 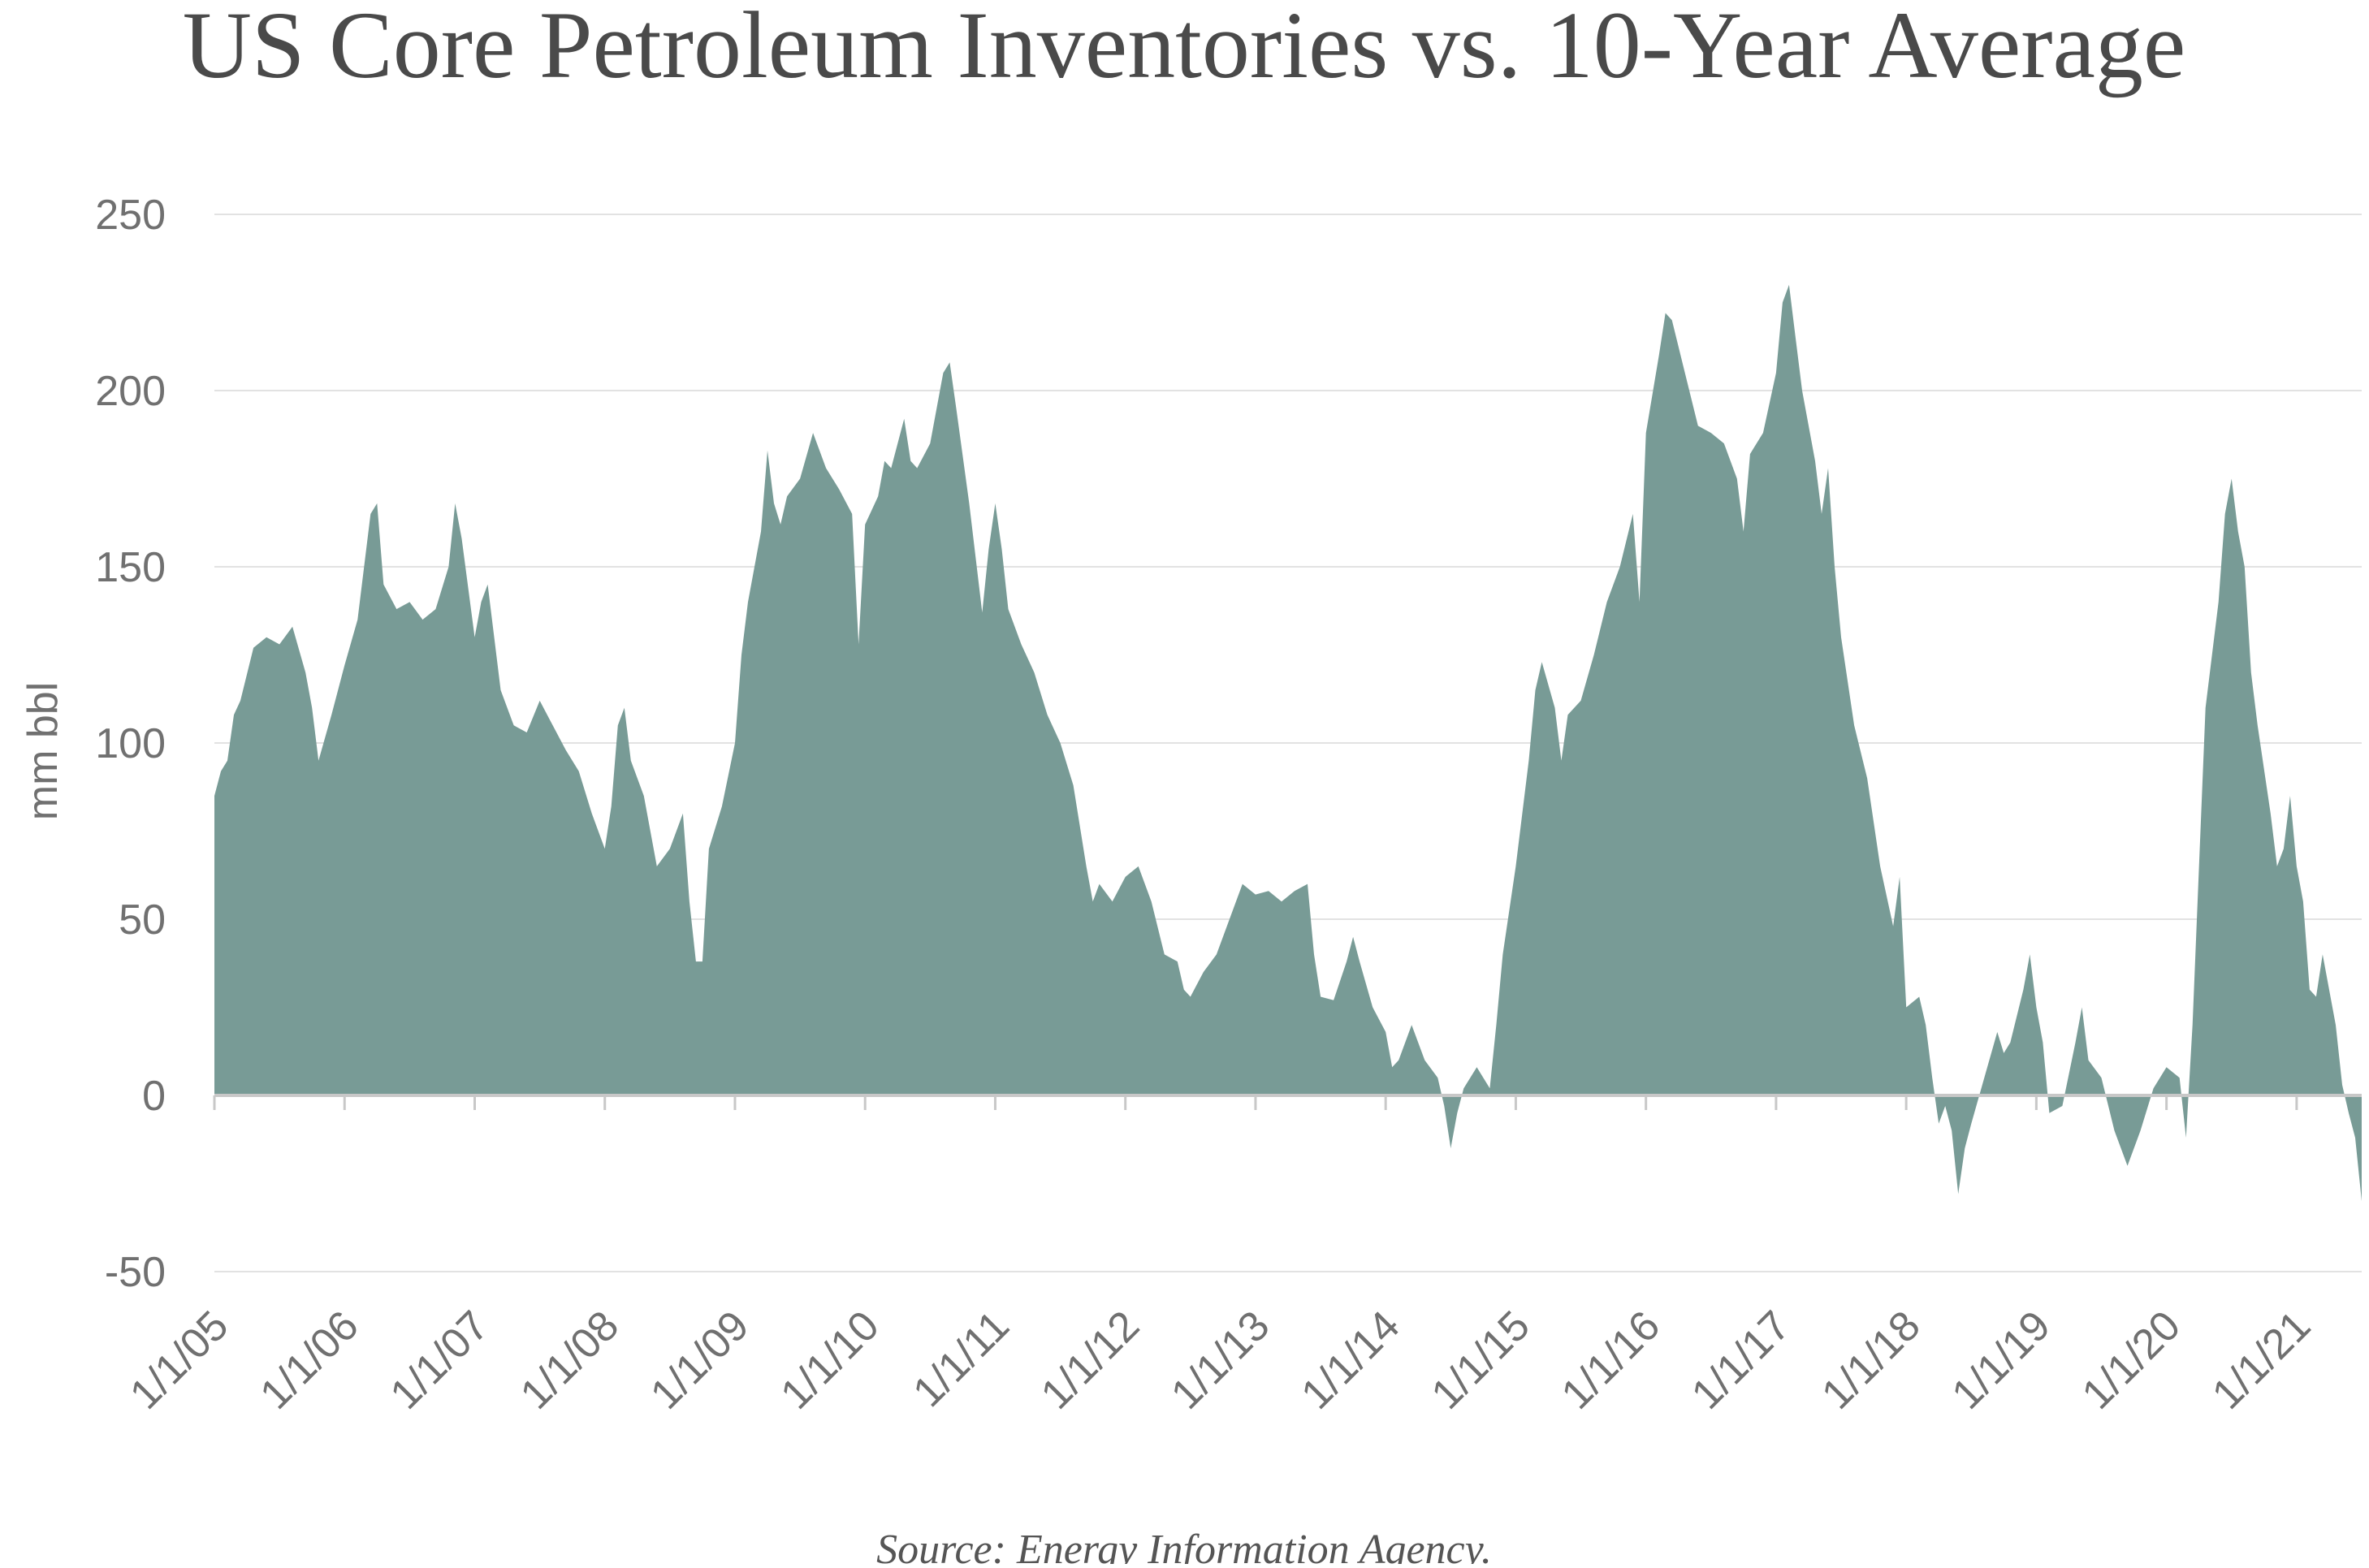 What do you see at coordinates (2002, 1360) in the screenshot?
I see `x-tick-label: 1/1/19` at bounding box center [2002, 1360].